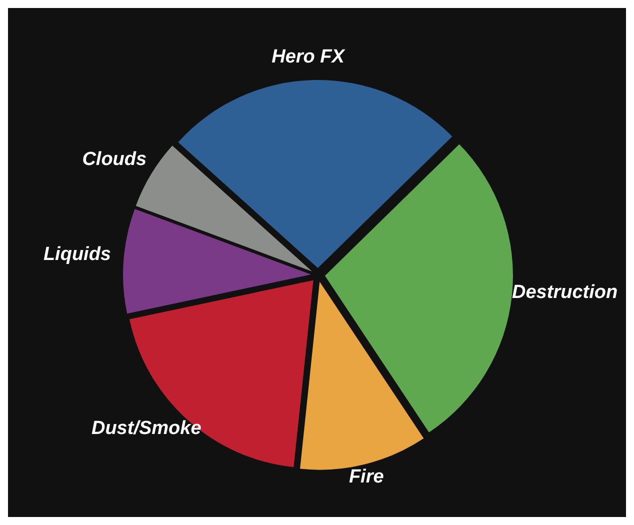 The height and width of the screenshot is (525, 634). I want to click on slice-label: Clouds, so click(114, 159).